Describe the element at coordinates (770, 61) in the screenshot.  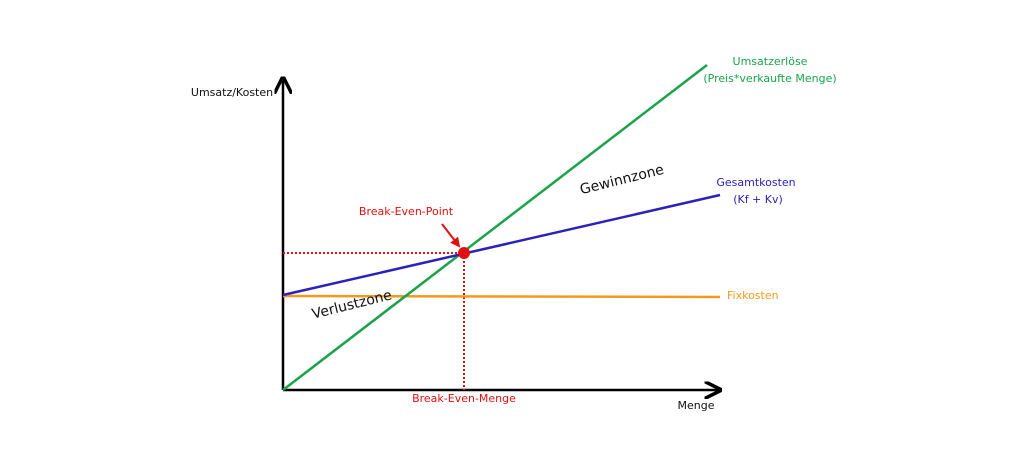
I see `revenue-label: Umsatzerlöse` at that location.